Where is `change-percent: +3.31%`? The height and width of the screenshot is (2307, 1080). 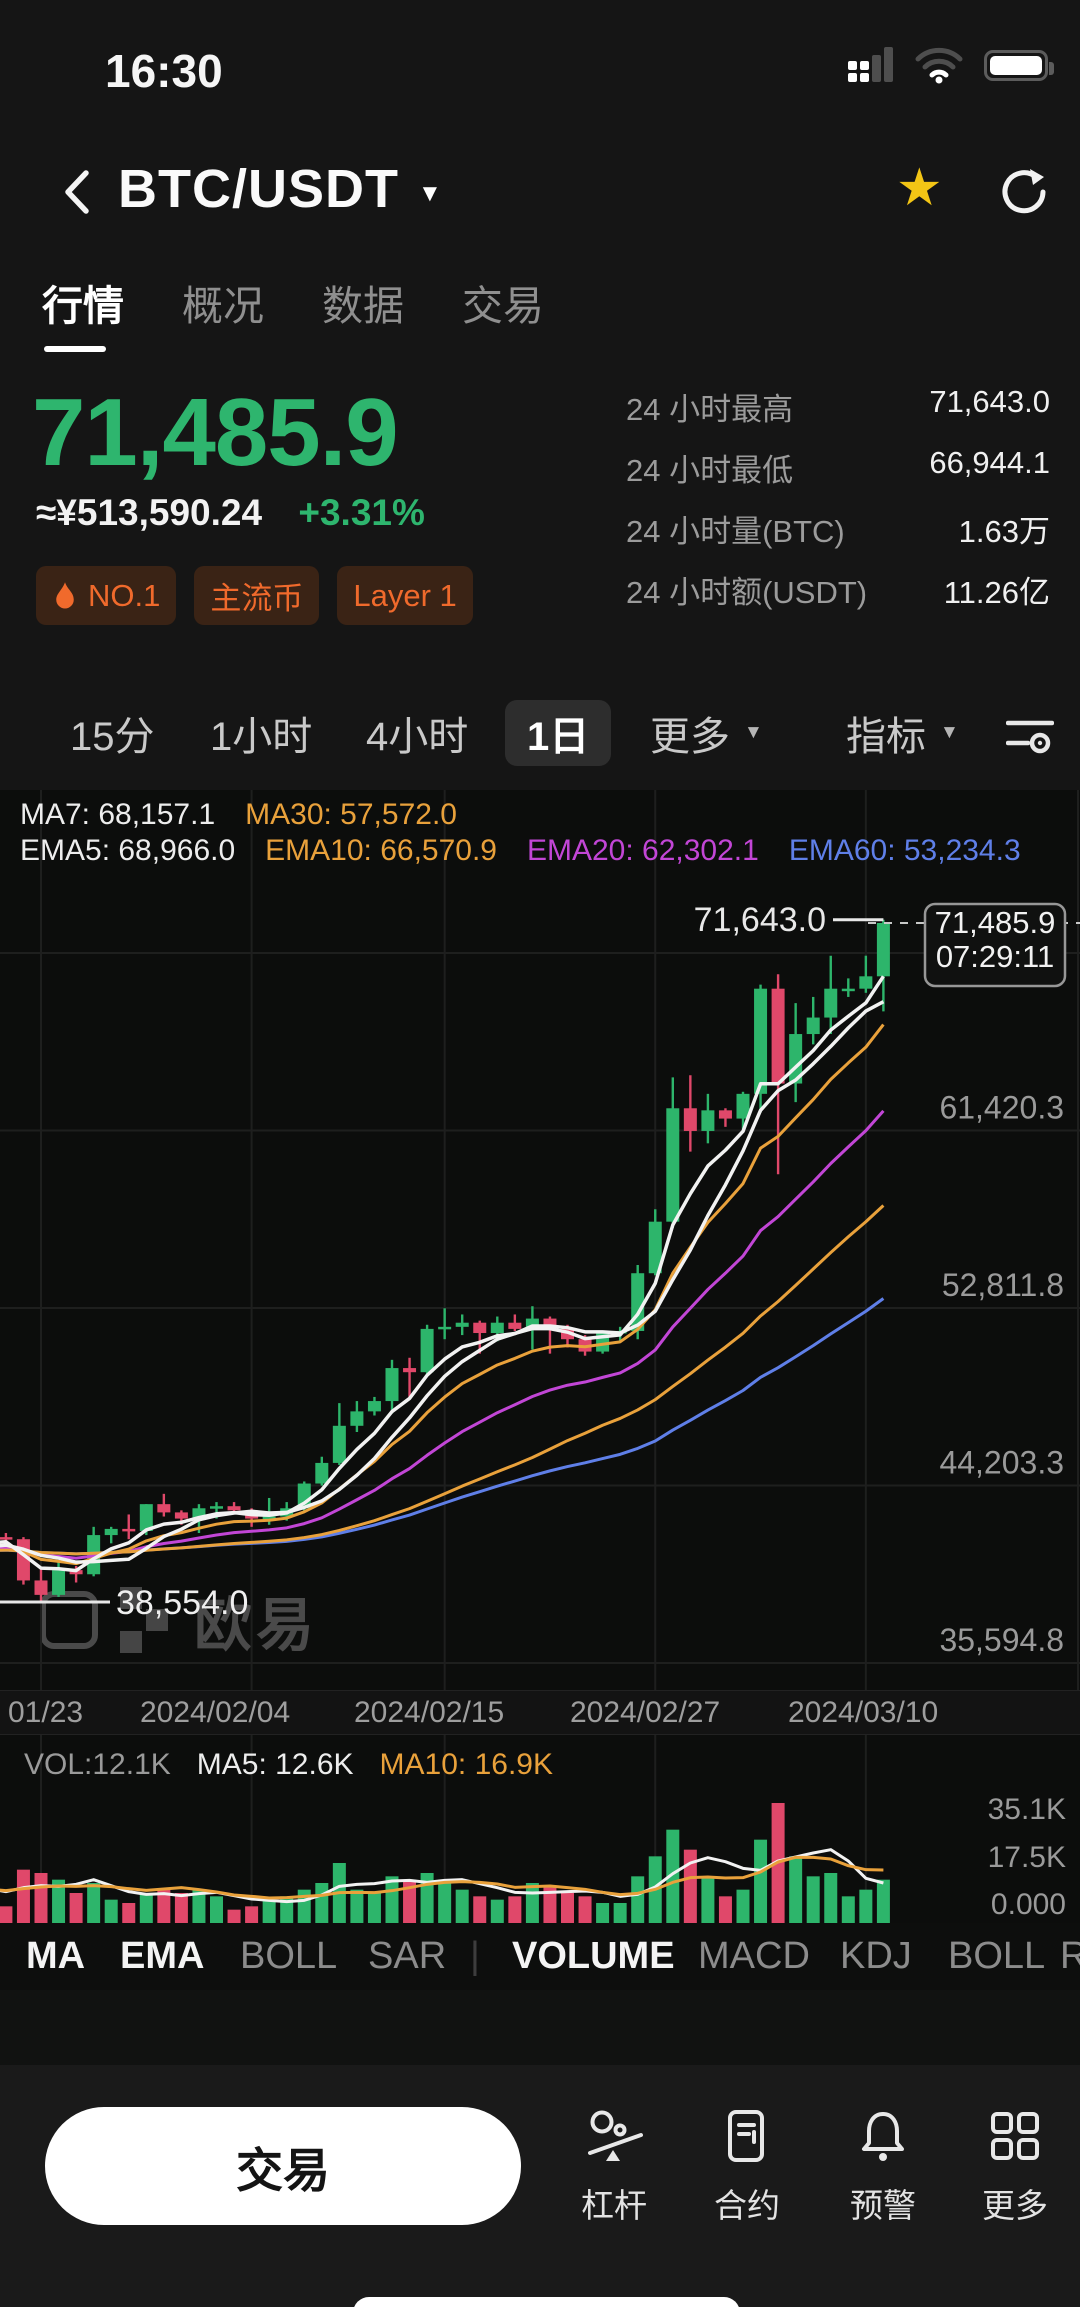 change-percent: +3.31% is located at coordinates (361, 512).